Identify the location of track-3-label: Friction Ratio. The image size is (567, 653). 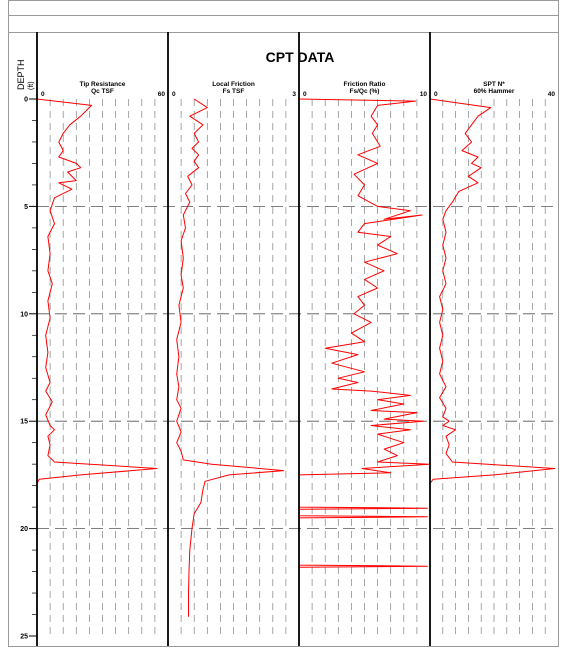
(365, 84).